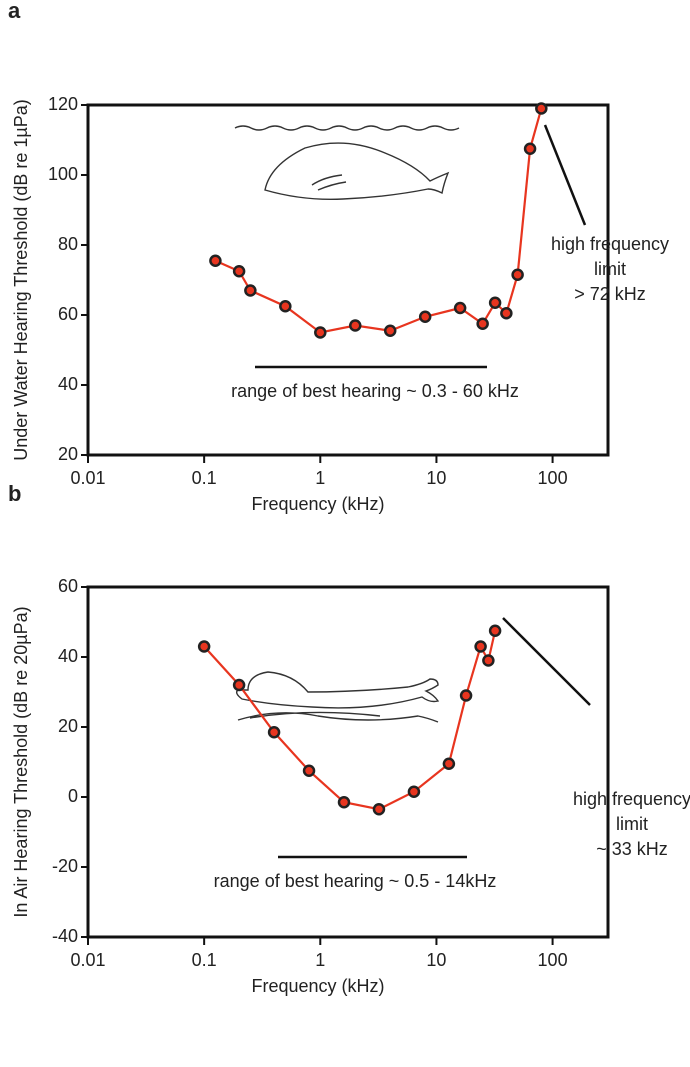  What do you see at coordinates (355, 881) in the screenshot?
I see `range-note: range of best hearing ~ 0.5 - 14kHz` at bounding box center [355, 881].